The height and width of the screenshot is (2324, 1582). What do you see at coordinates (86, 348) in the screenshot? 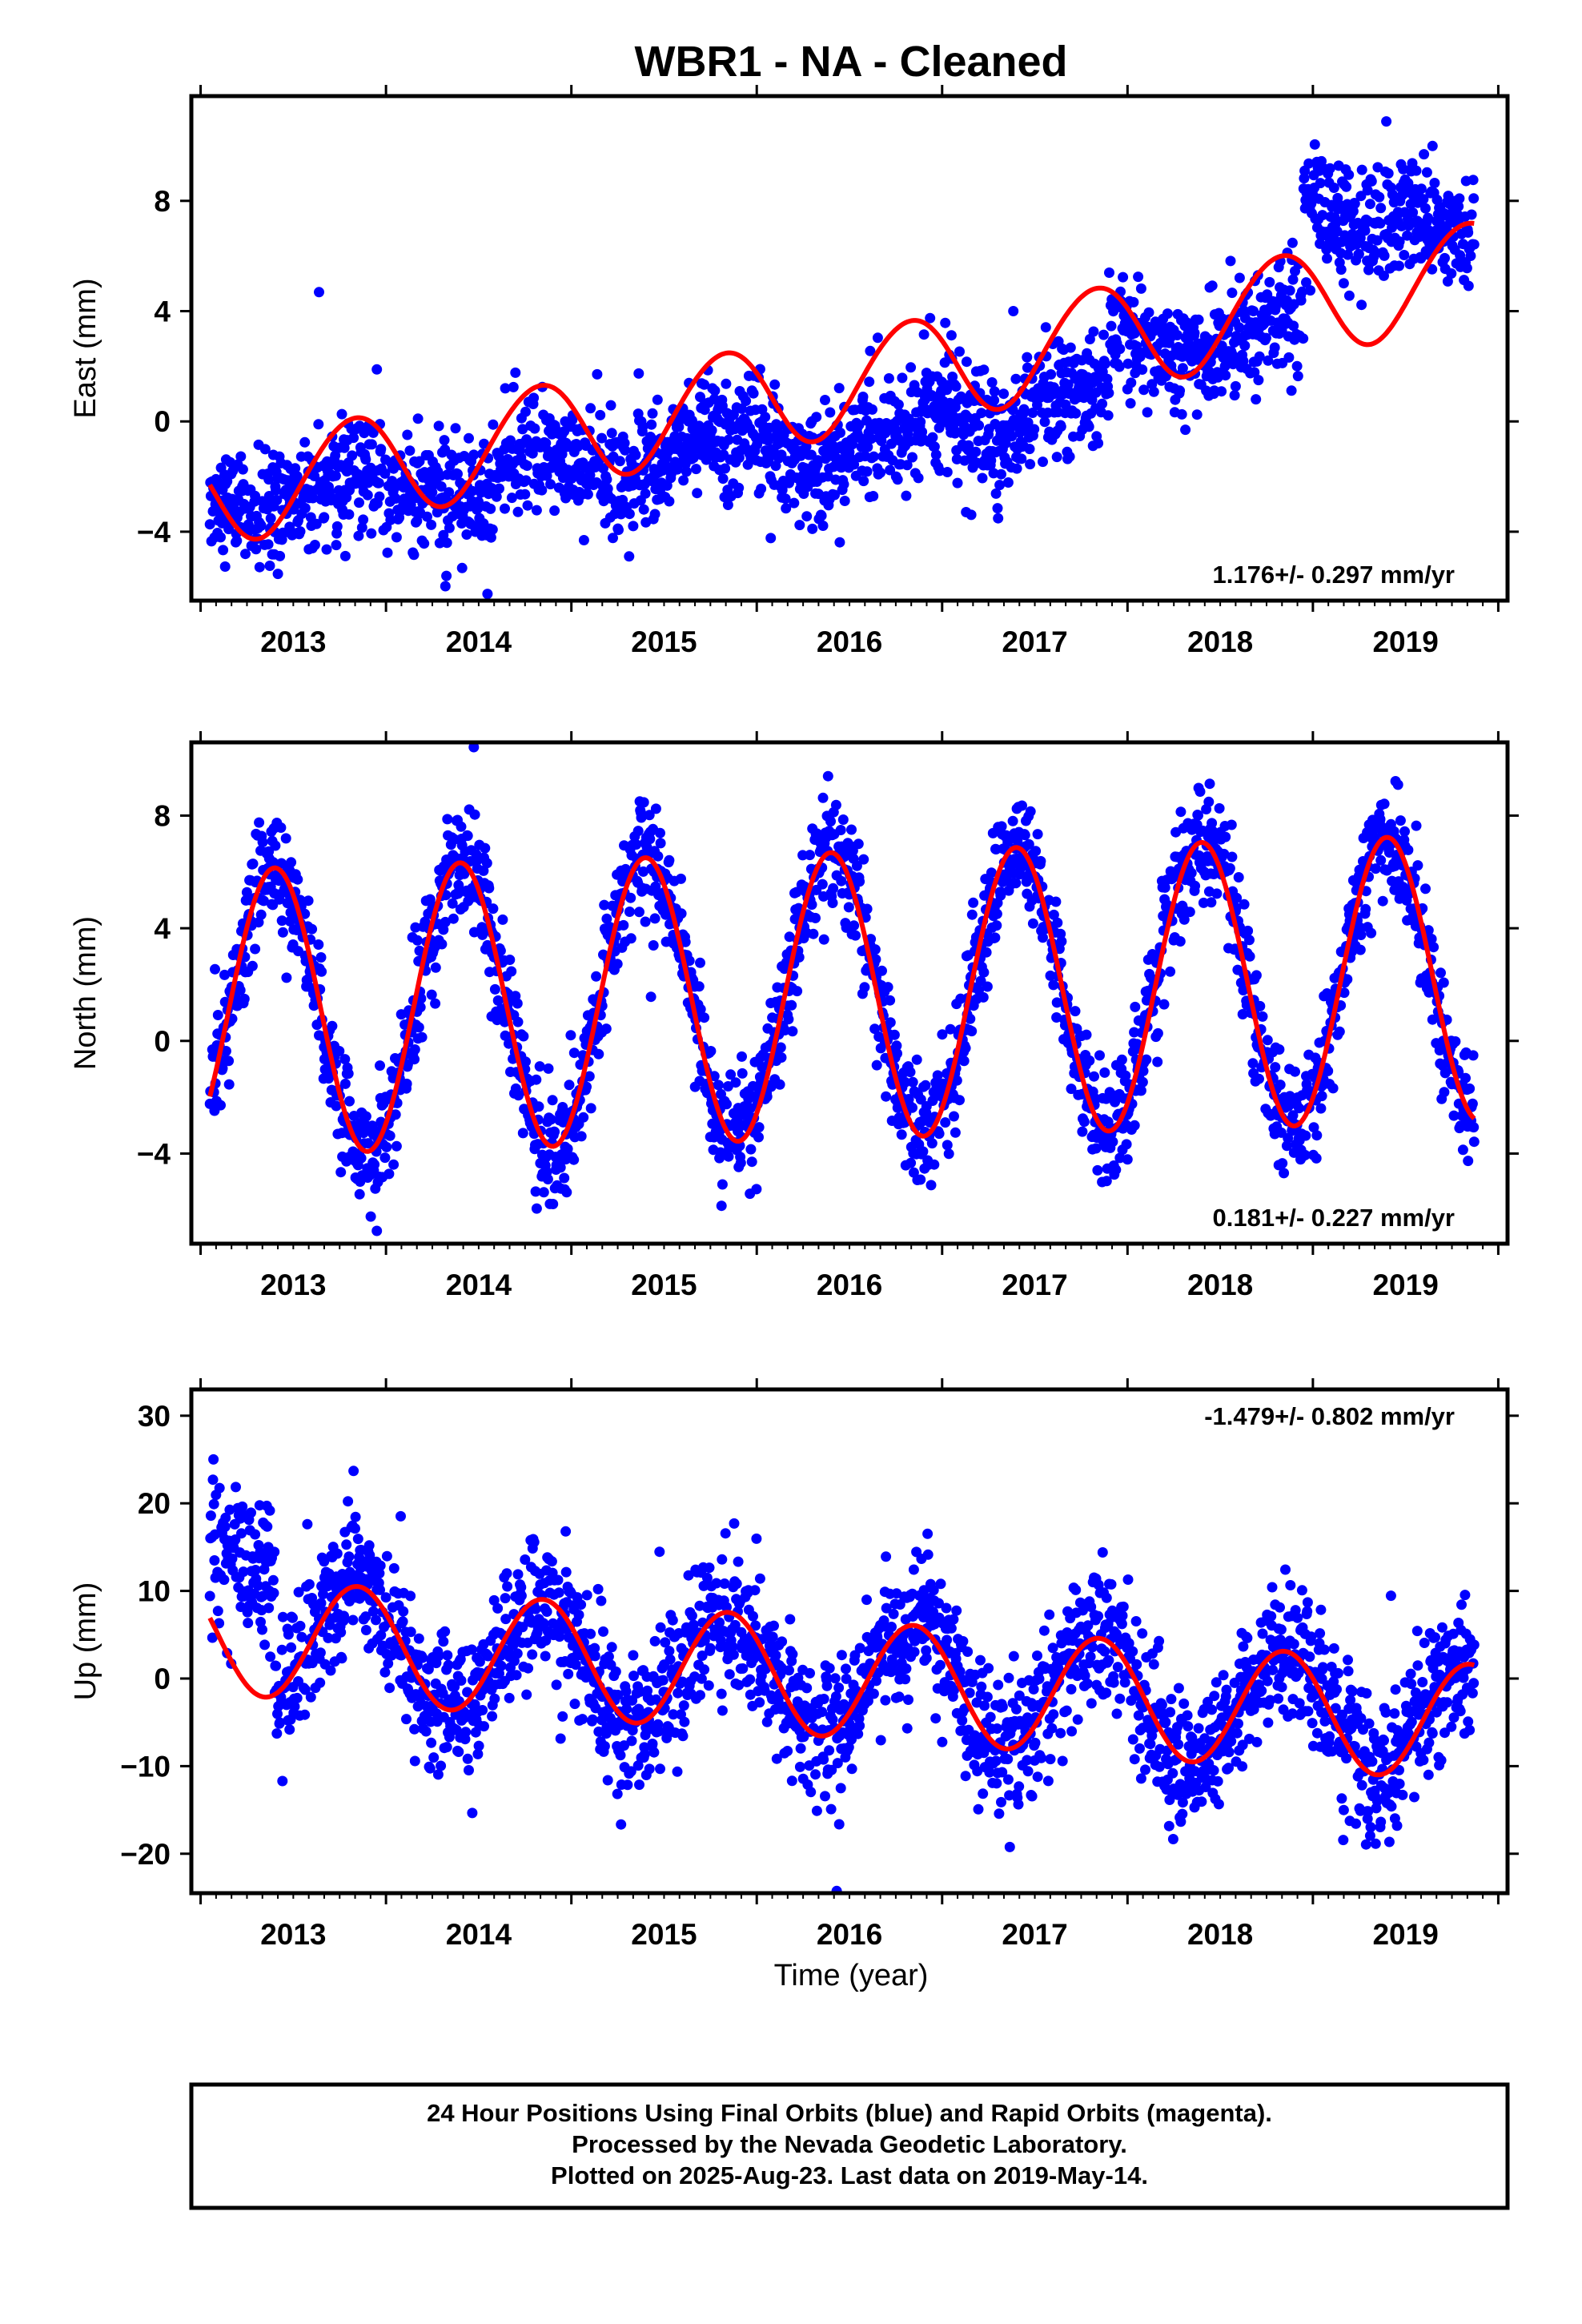
I see `east-y-axis-label: East (mm)` at bounding box center [86, 348].